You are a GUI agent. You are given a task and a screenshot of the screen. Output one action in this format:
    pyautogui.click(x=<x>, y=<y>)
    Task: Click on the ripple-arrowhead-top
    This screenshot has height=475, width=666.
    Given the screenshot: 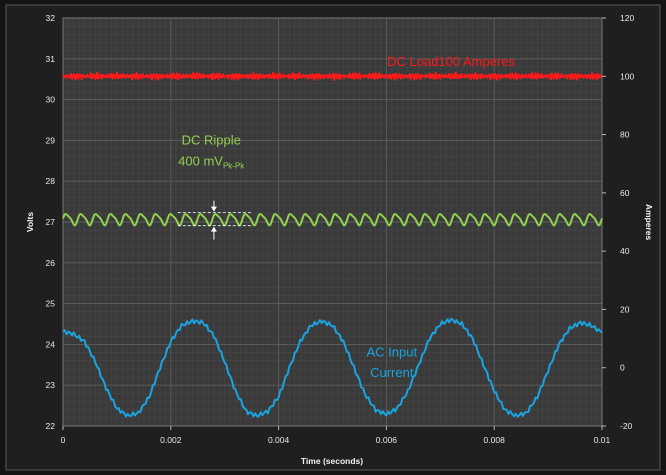 What is the action you would take?
    pyautogui.click(x=213, y=209)
    